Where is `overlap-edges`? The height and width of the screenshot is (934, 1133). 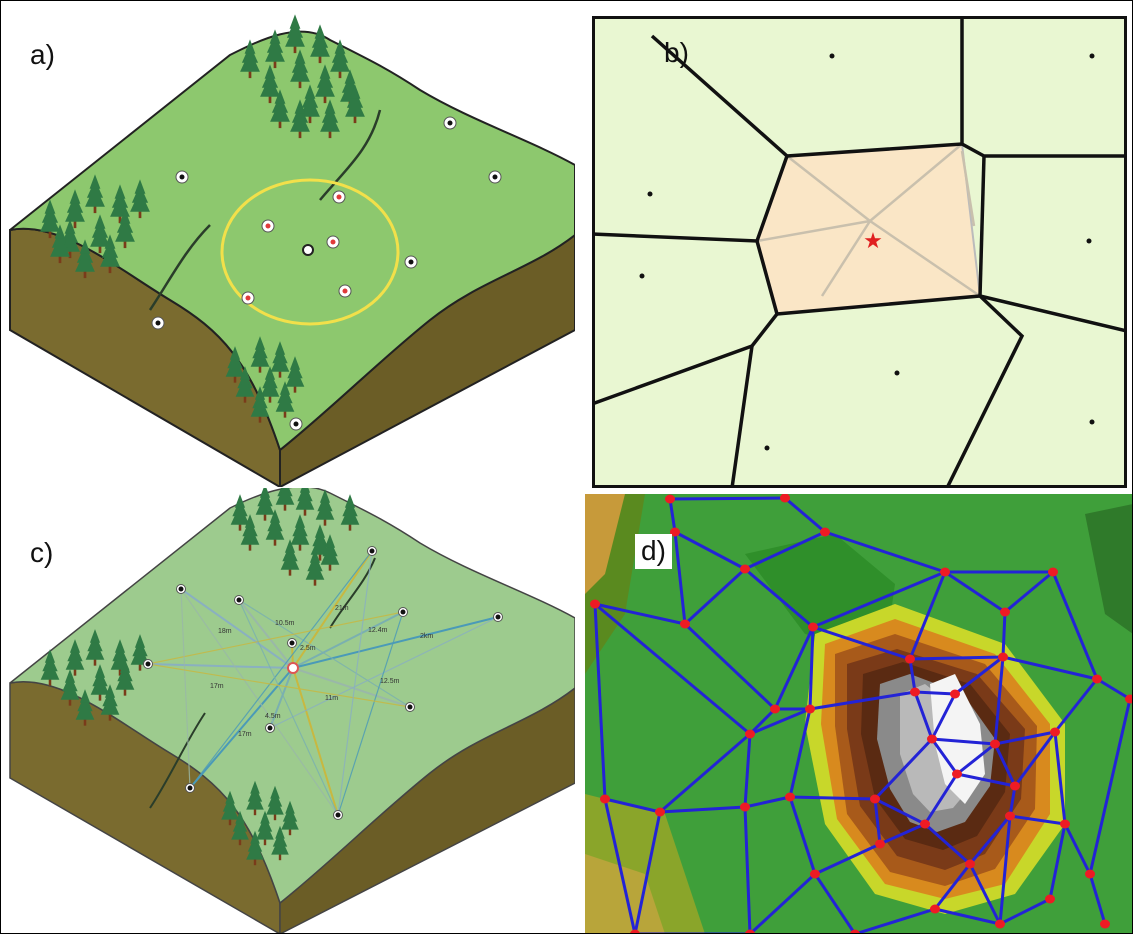 overlap-edges is located at coordinates (868, 220).